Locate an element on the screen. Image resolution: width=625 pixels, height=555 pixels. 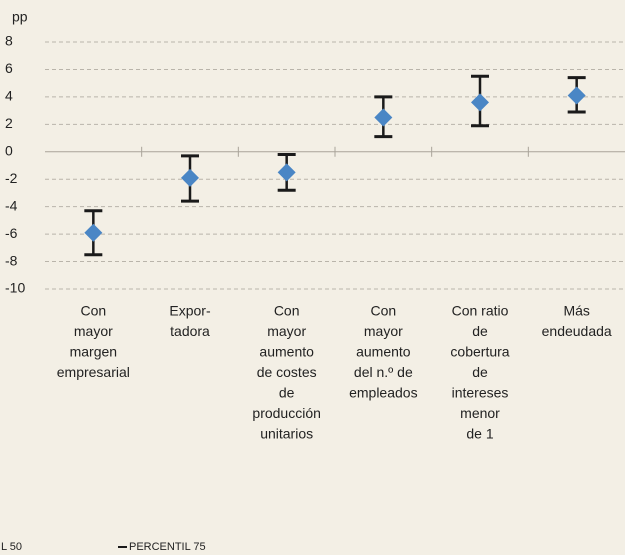
x-tick-label: margen is located at coordinates (93, 352).